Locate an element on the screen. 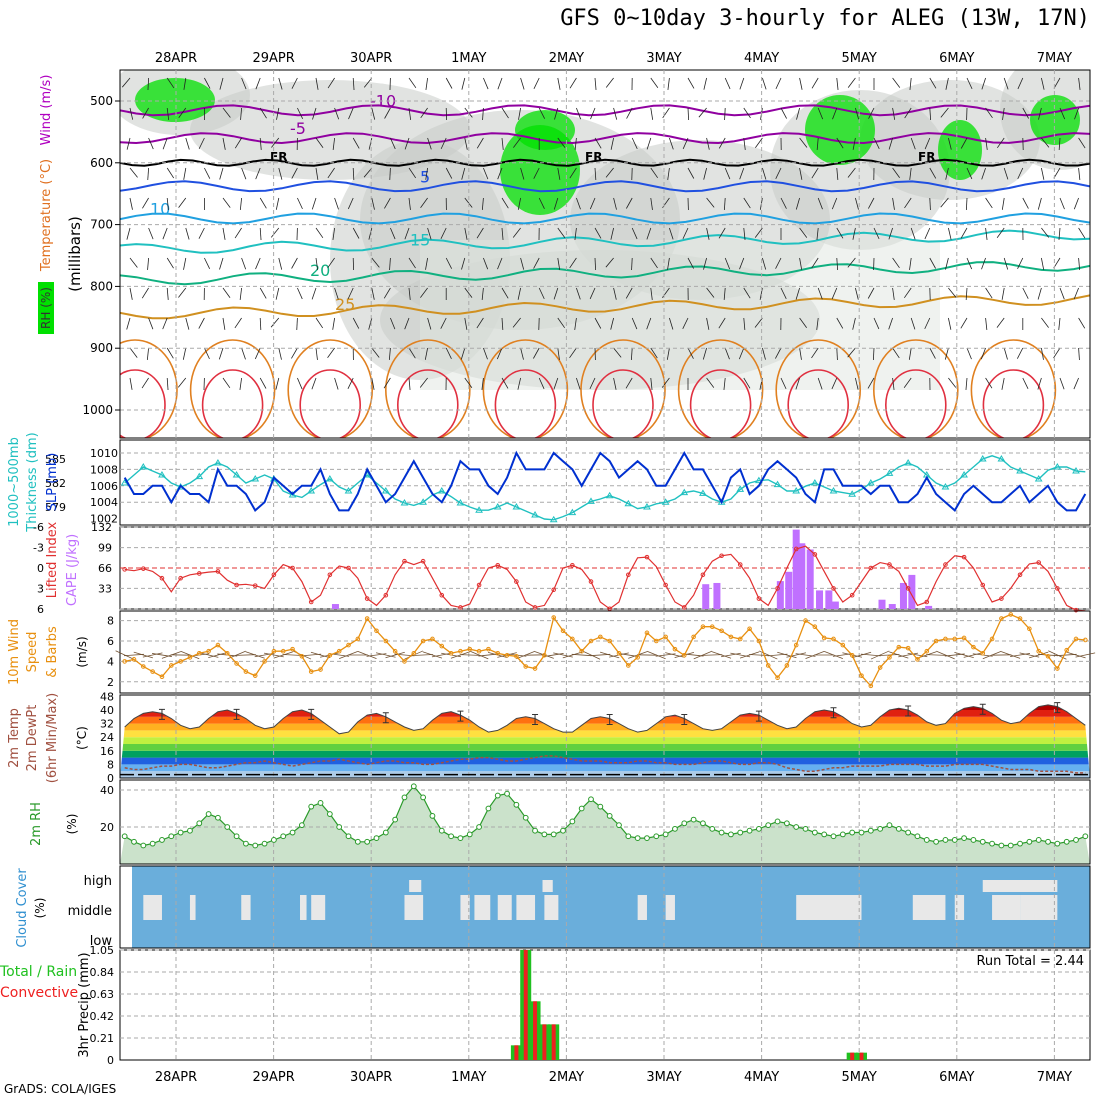 The height and width of the screenshot is (1100, 1100). cloud-level-label: high is located at coordinates (98, 881).